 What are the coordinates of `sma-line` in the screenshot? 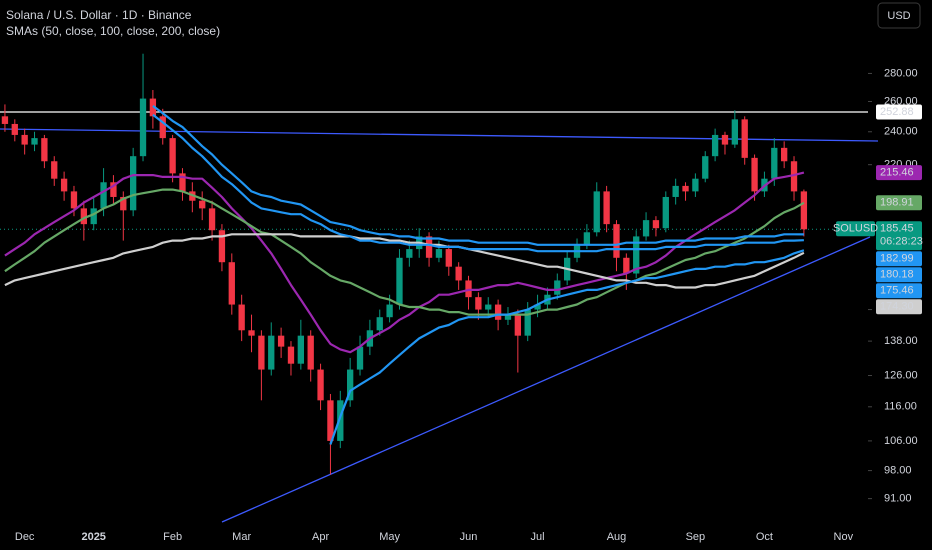 It's located at (404, 261).